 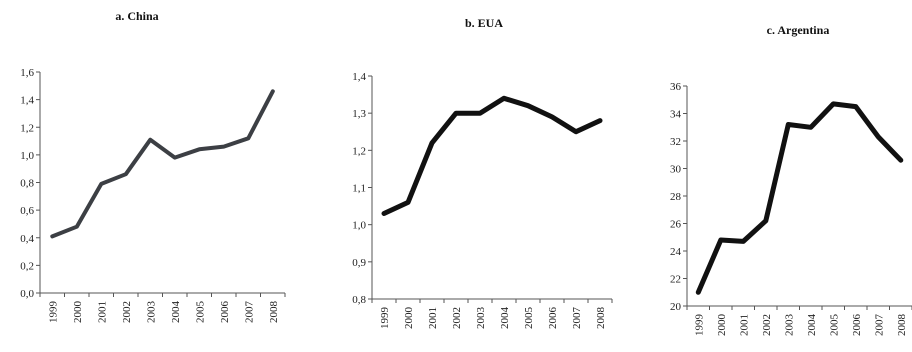 What do you see at coordinates (359, 189) in the screenshot?
I see `y-tick-label: 1,1` at bounding box center [359, 189].